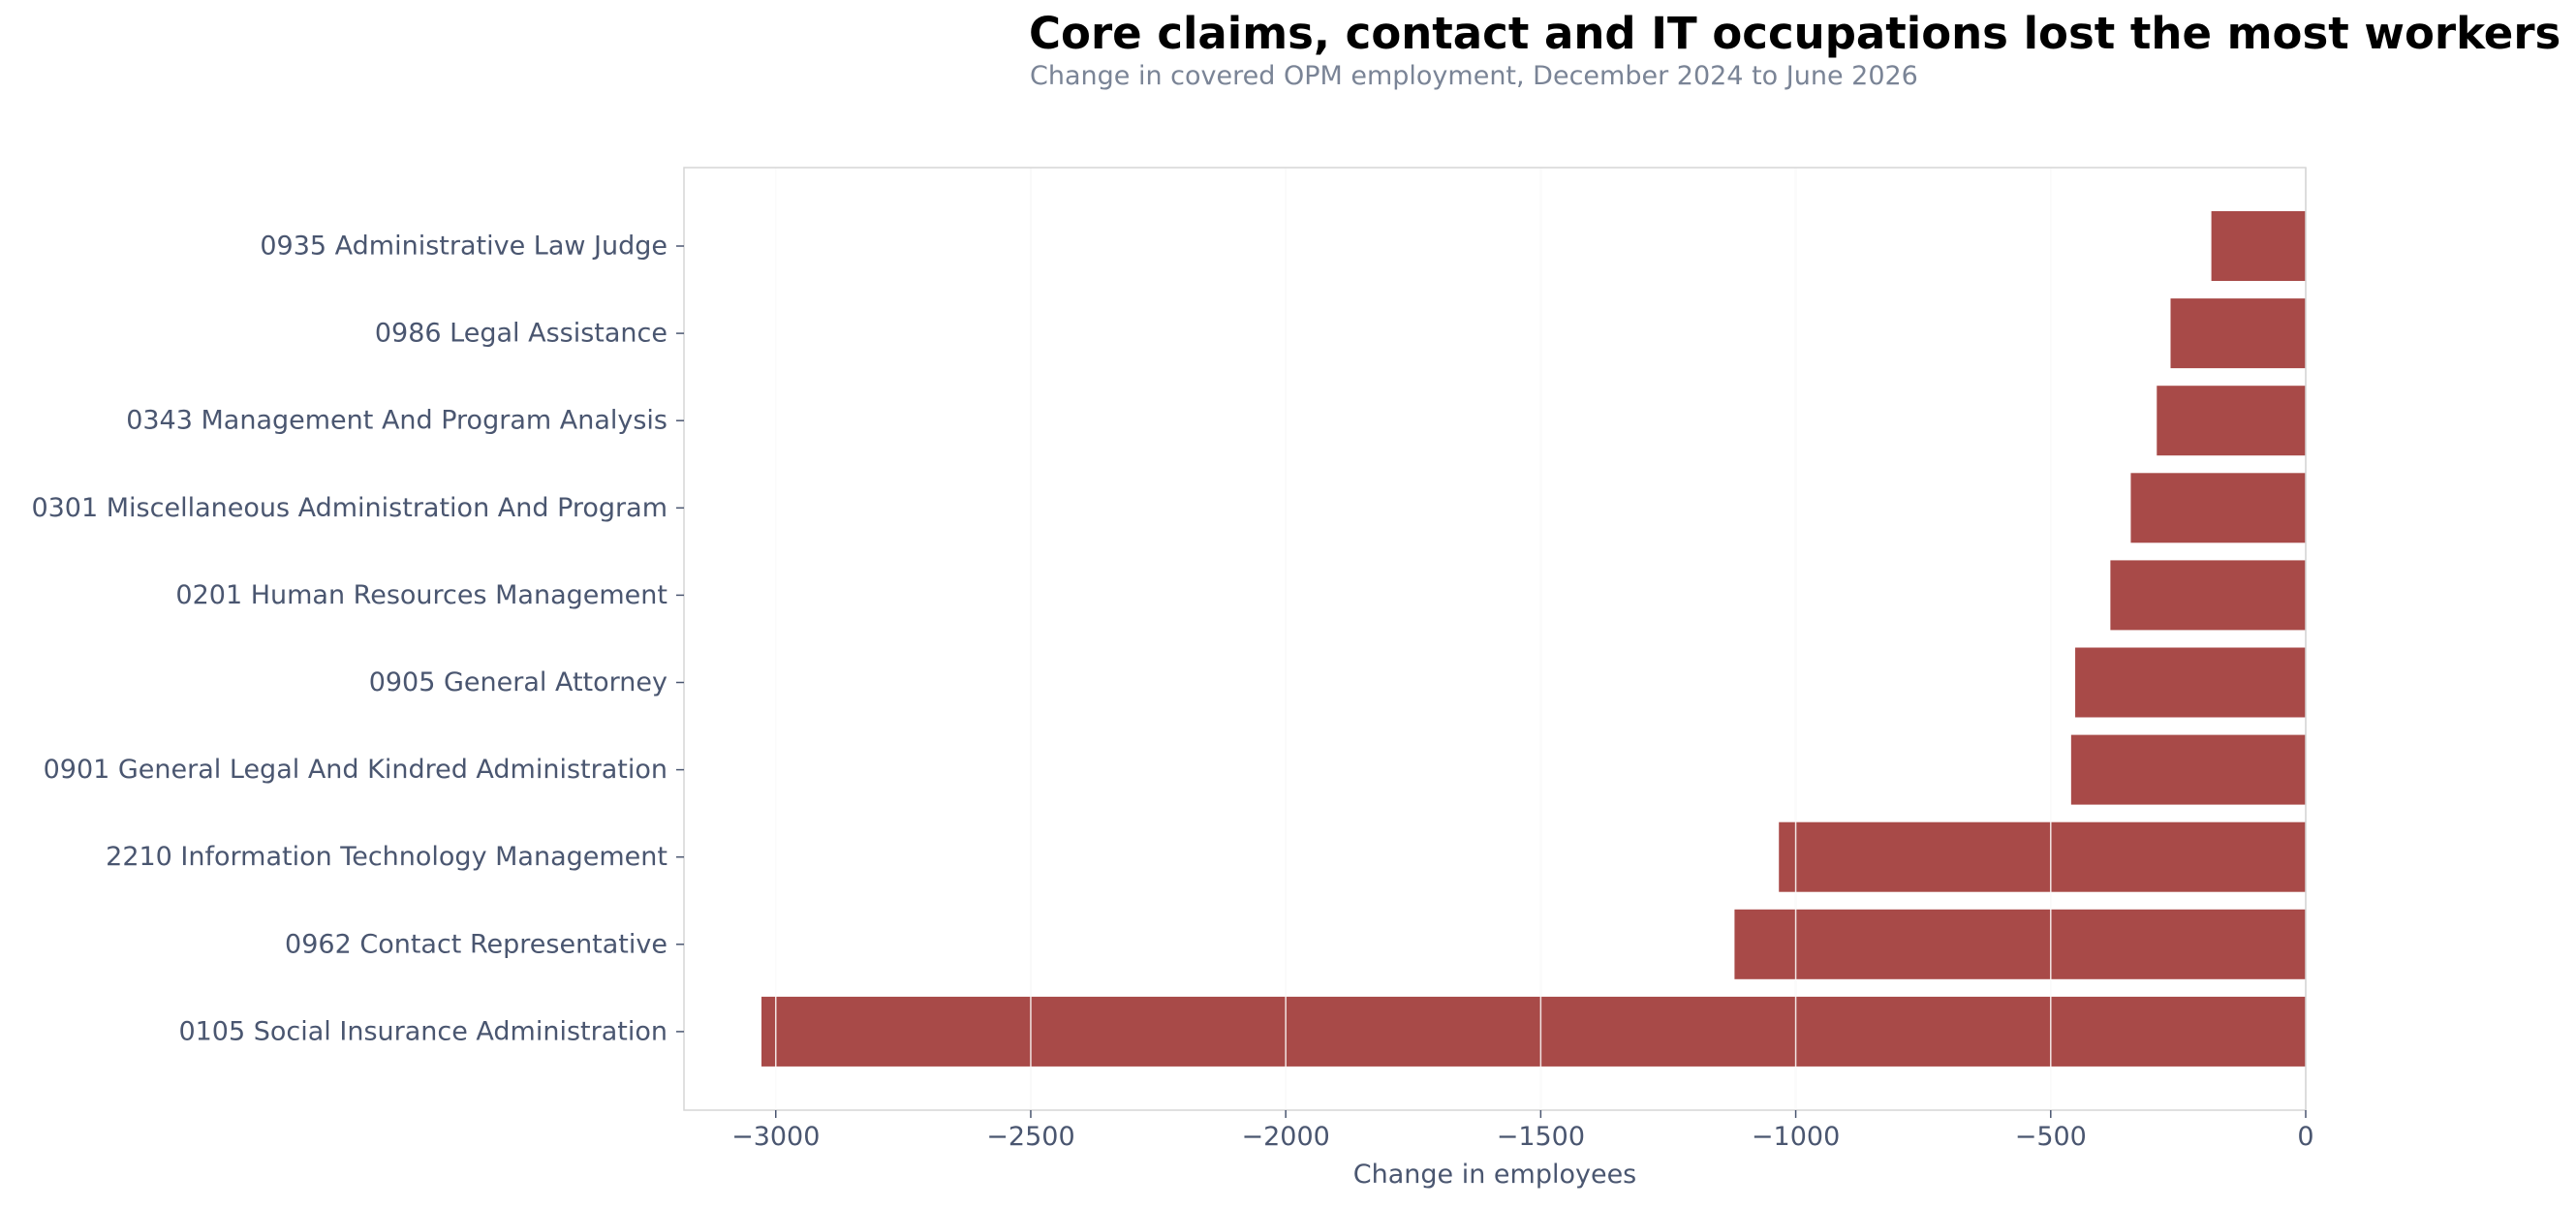 This screenshot has height=1208, width=2576. Describe the element at coordinates (1541, 1137) in the screenshot. I see `x-tick-label: −1500` at that location.